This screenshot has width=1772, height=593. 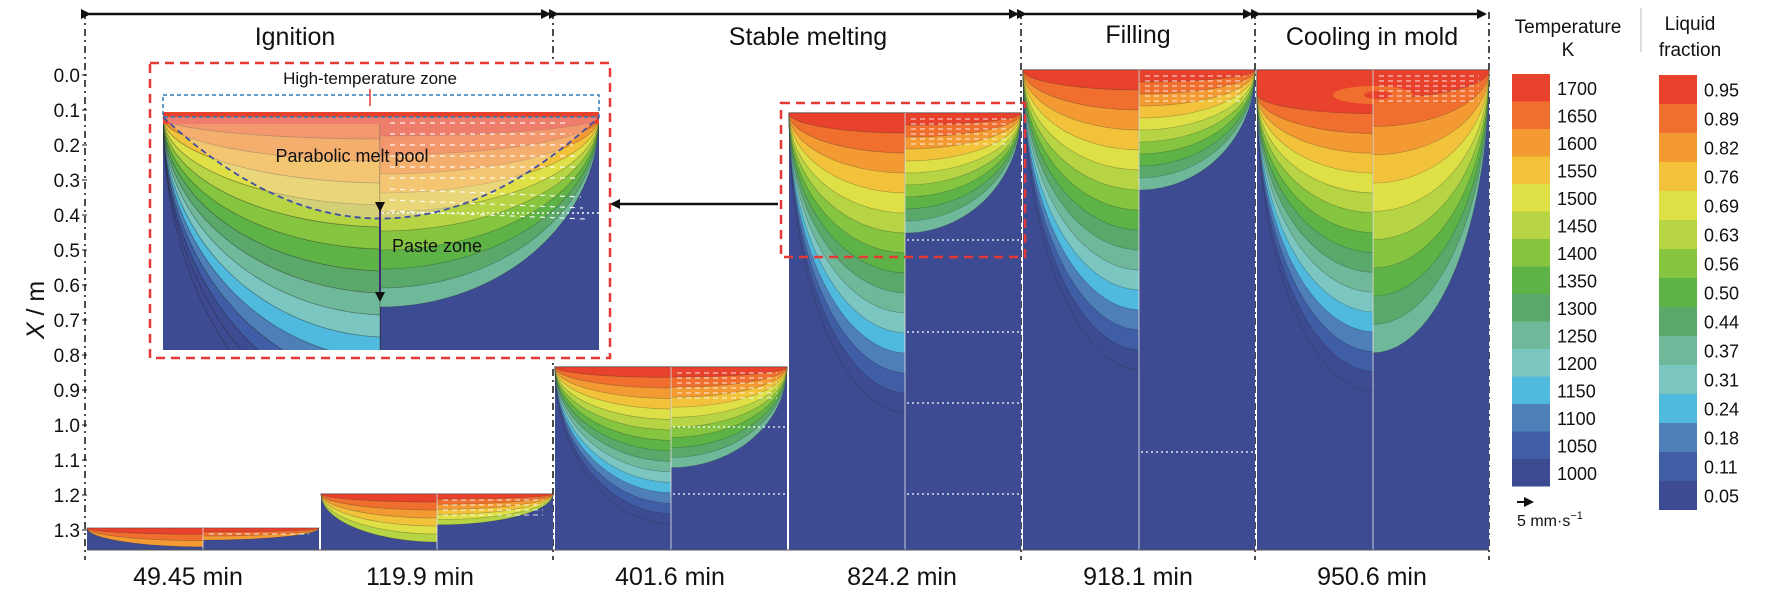 I want to click on vector-scale: 5 mm·s−1, so click(x=1550, y=513).